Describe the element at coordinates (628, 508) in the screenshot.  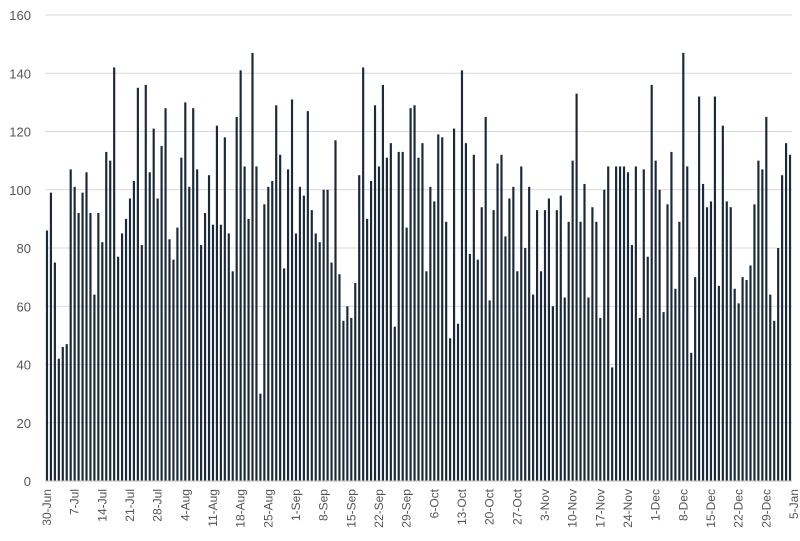
I see `x-tick-label: 24-Nov` at that location.